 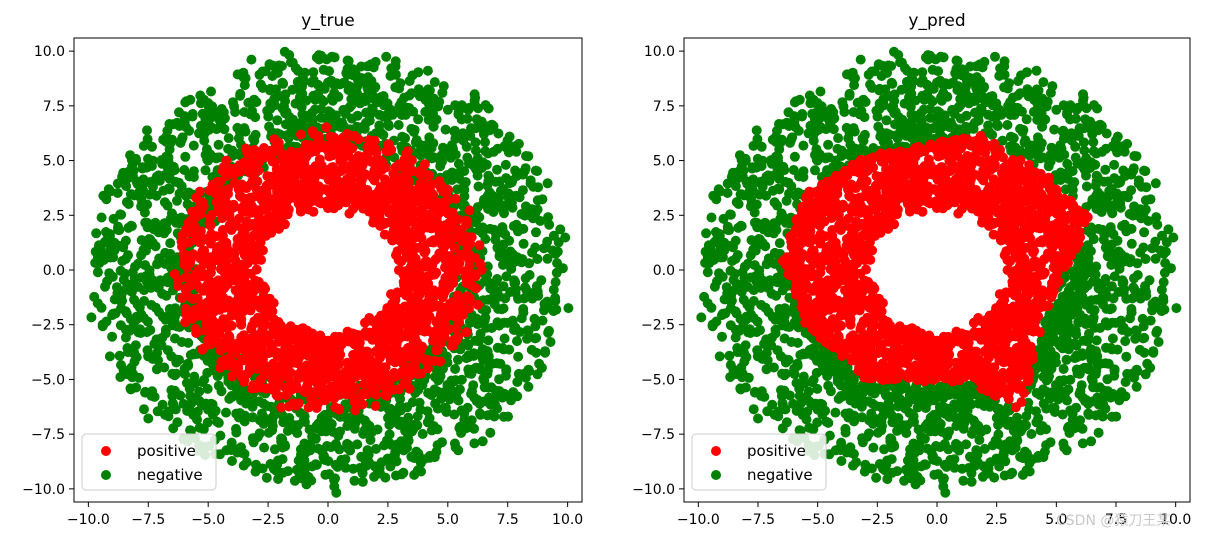 I want to click on x-tick-label: −5.0, so click(x=208, y=520).